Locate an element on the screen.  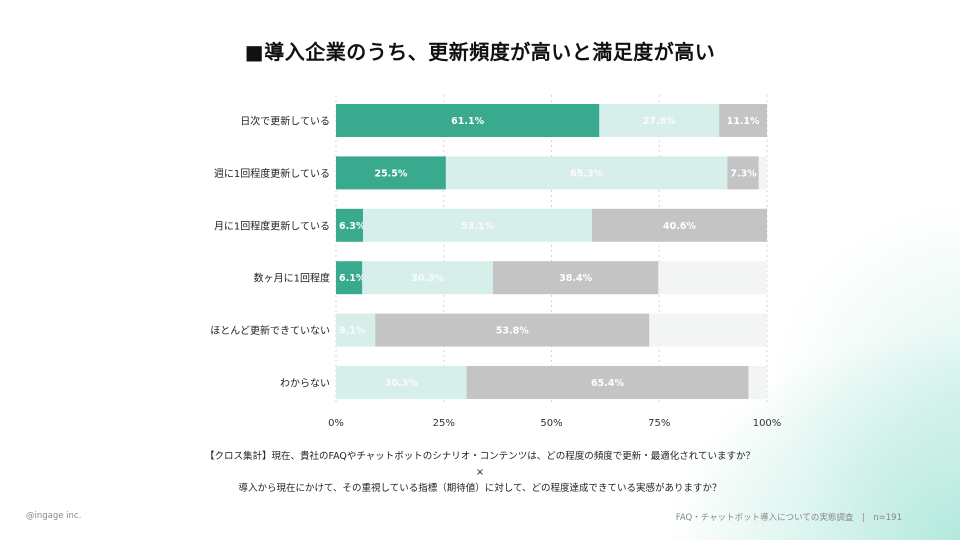
bar-value-label: 25.5% is located at coordinates (390, 173).